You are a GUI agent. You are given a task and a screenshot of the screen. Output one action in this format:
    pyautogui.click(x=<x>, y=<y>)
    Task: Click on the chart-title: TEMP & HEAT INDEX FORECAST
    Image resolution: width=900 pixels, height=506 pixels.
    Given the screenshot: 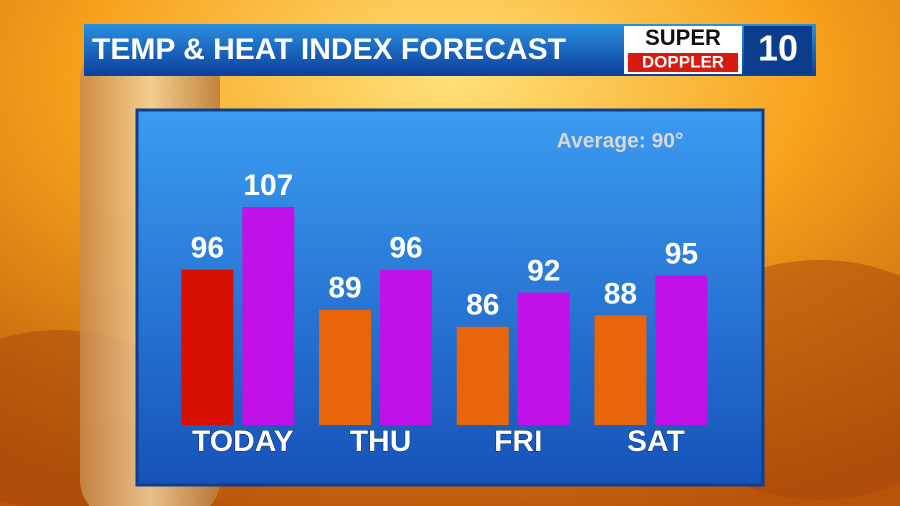 What is the action you would take?
    pyautogui.click(x=329, y=49)
    